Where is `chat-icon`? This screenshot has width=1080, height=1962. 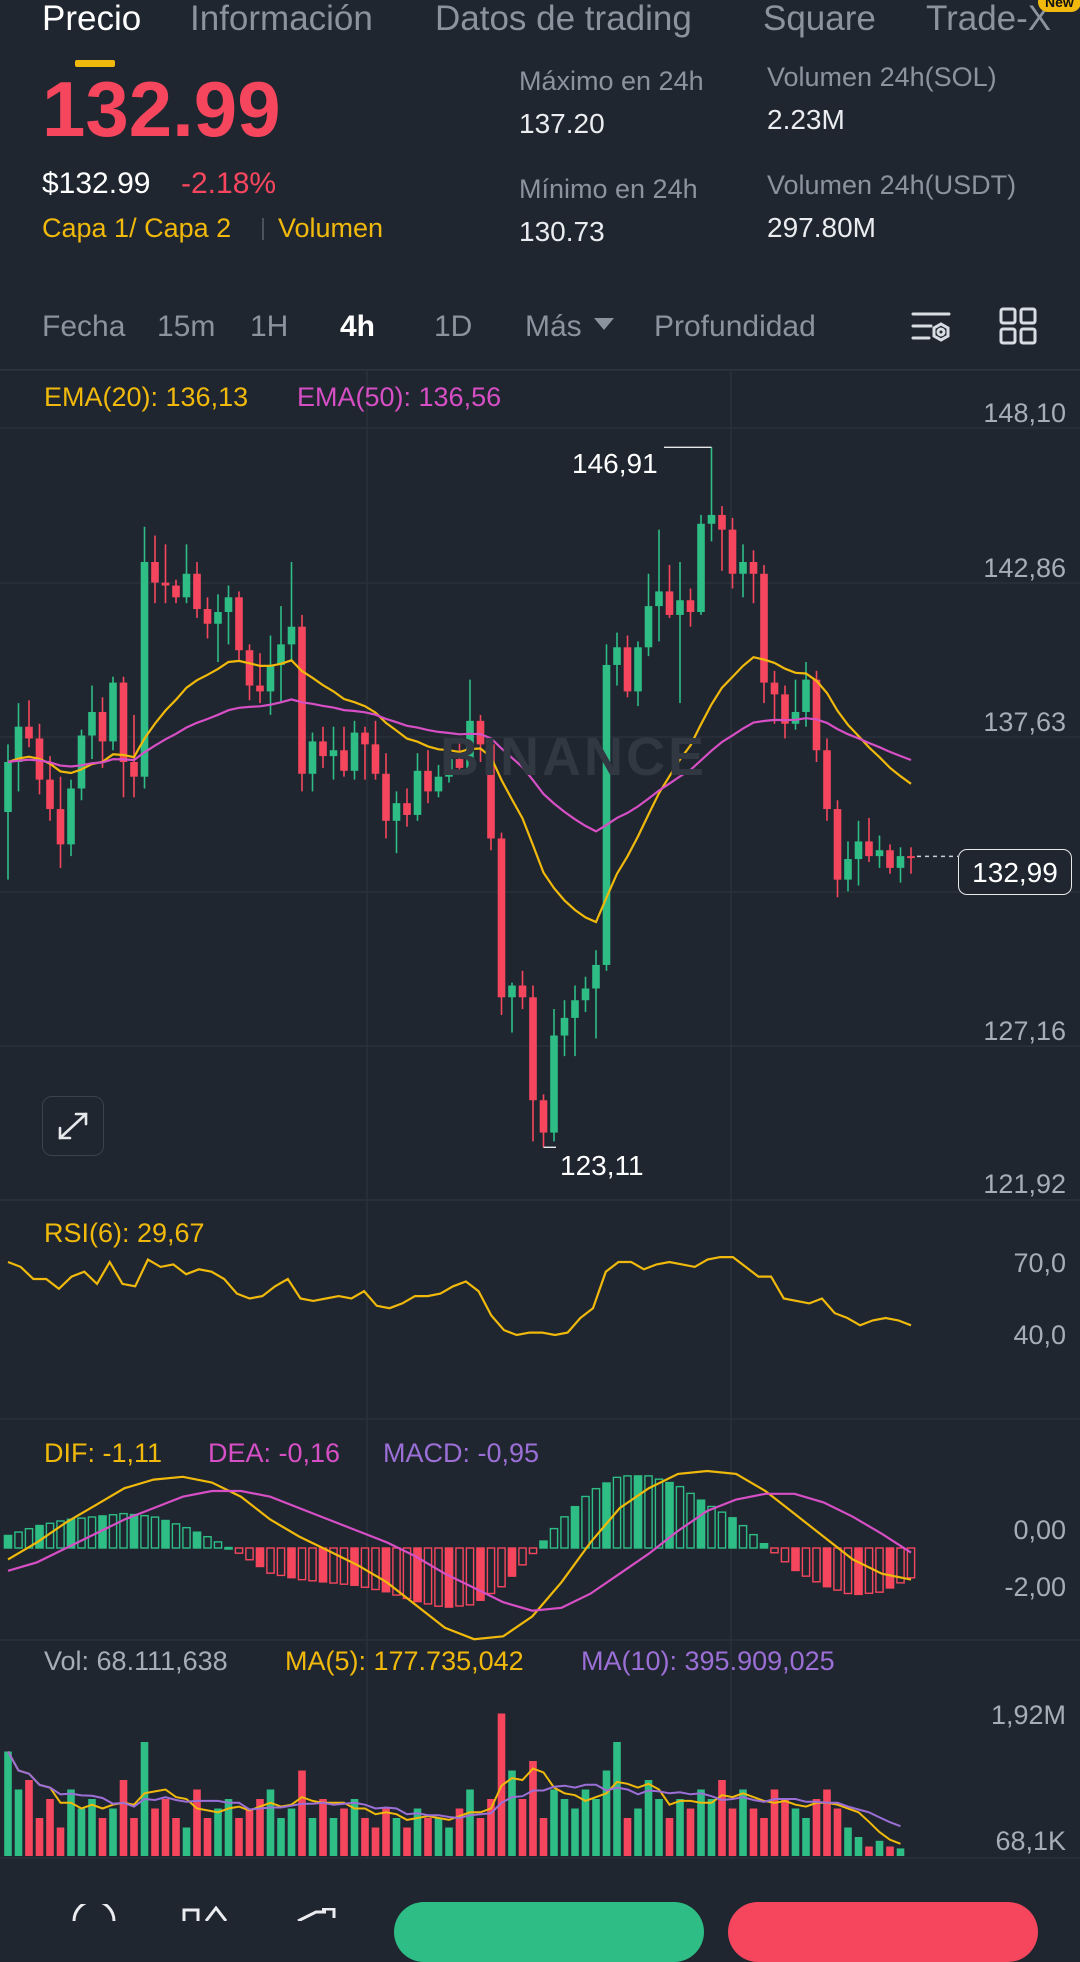 chat-icon is located at coordinates (94, 1912).